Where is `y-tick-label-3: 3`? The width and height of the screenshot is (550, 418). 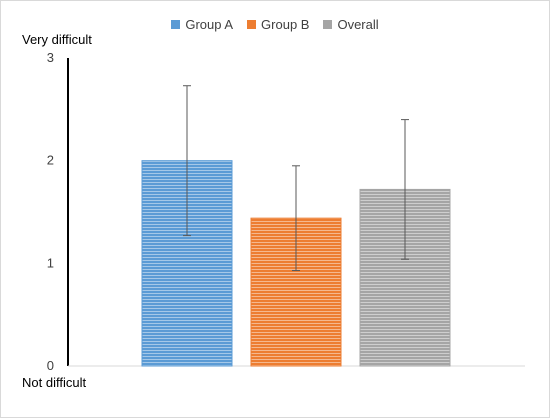 y-tick-label-3: 3 is located at coordinates (50, 57).